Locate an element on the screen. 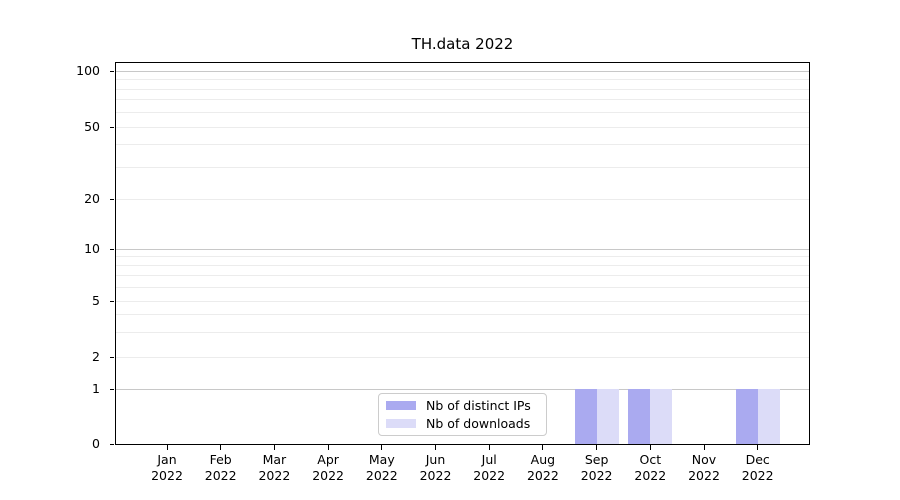  y-tick-label: 20 is located at coordinates (92, 198).